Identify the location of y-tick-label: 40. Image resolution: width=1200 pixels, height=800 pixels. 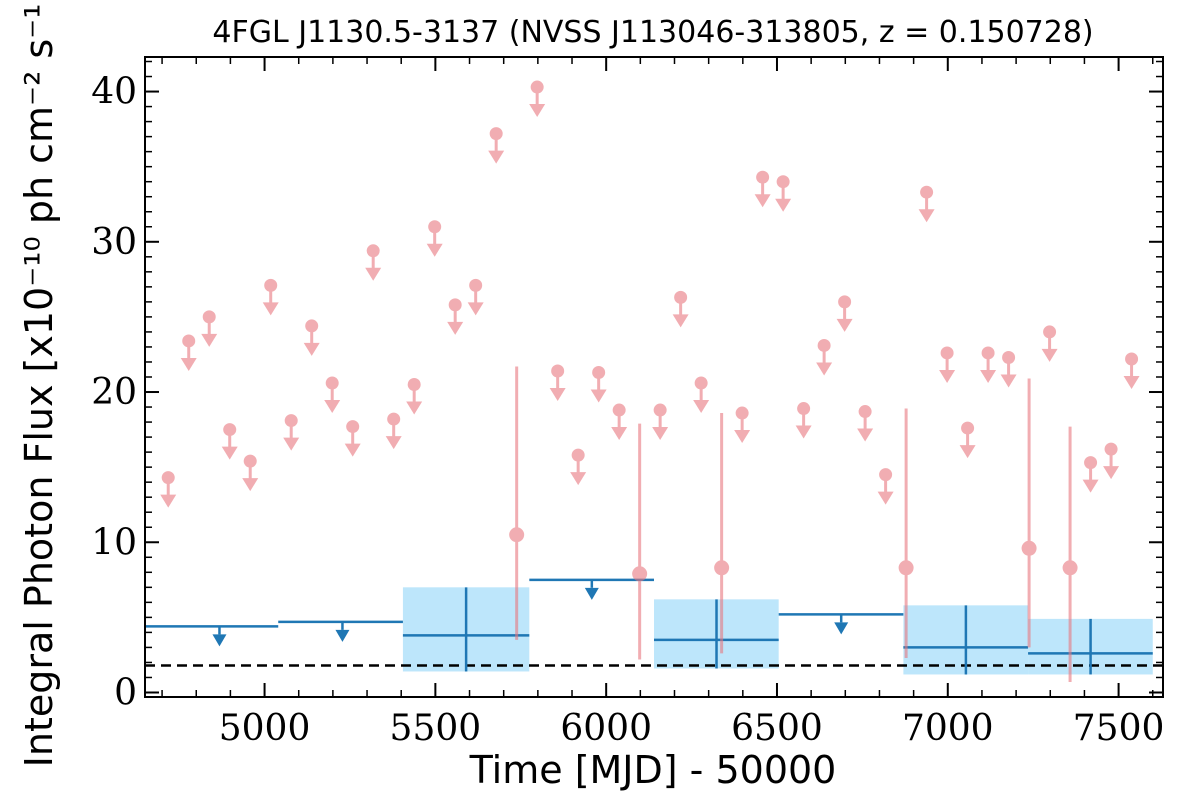
(114, 92).